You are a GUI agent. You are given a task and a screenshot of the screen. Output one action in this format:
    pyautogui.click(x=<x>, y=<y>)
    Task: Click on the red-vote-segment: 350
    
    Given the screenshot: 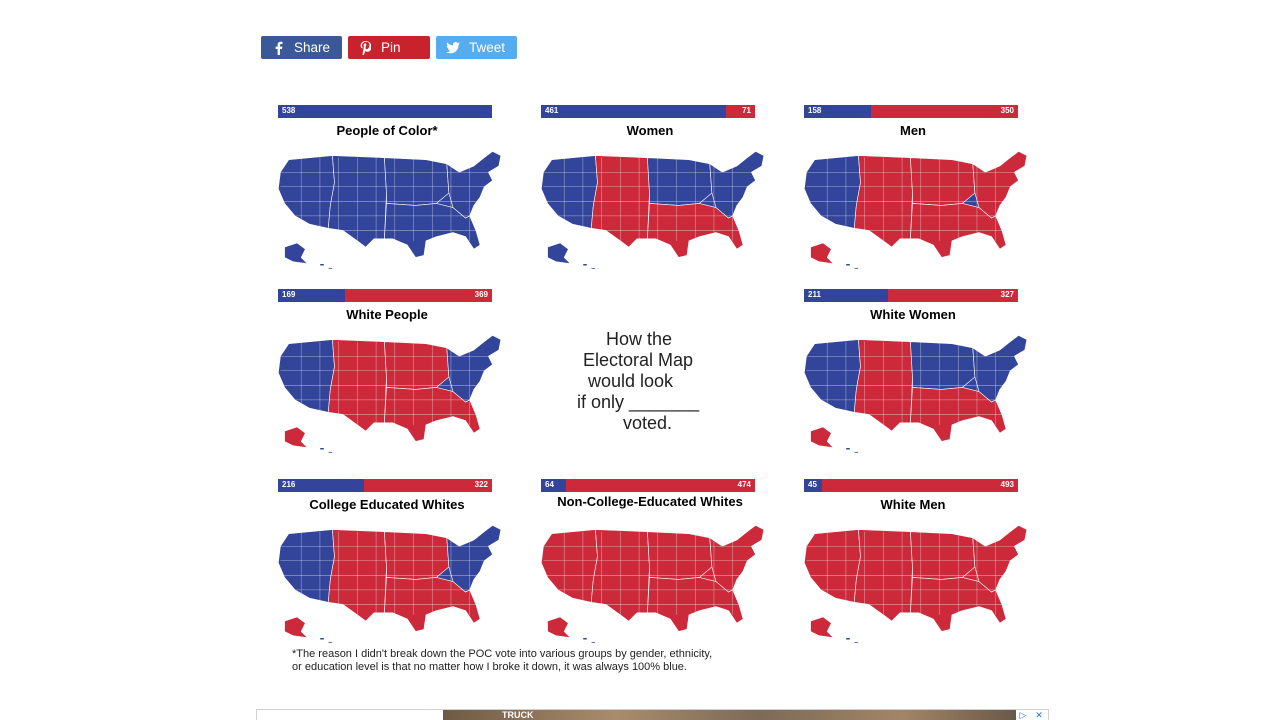 What is the action you would take?
    pyautogui.click(x=944, y=111)
    